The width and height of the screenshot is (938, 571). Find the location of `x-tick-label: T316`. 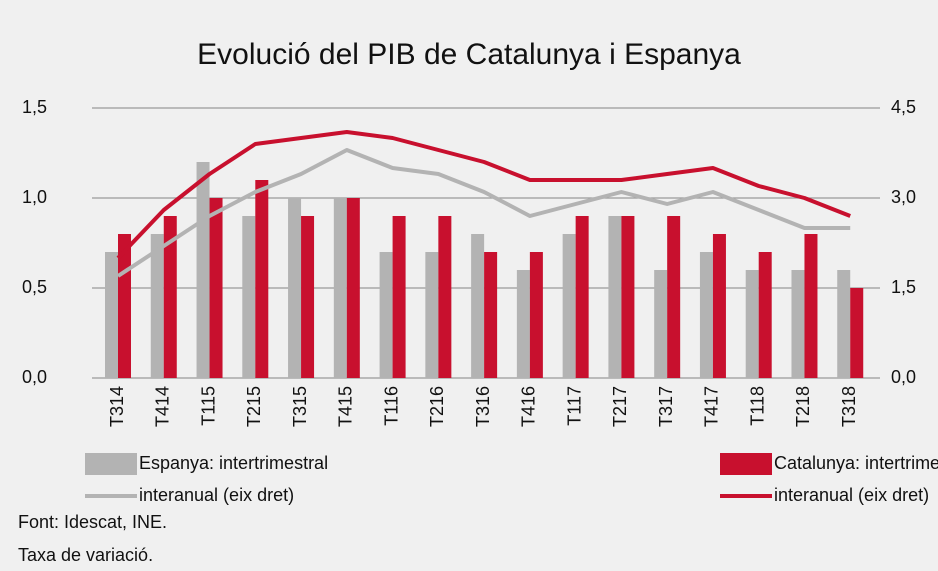

x-tick-label: T316 is located at coordinates (483, 406).